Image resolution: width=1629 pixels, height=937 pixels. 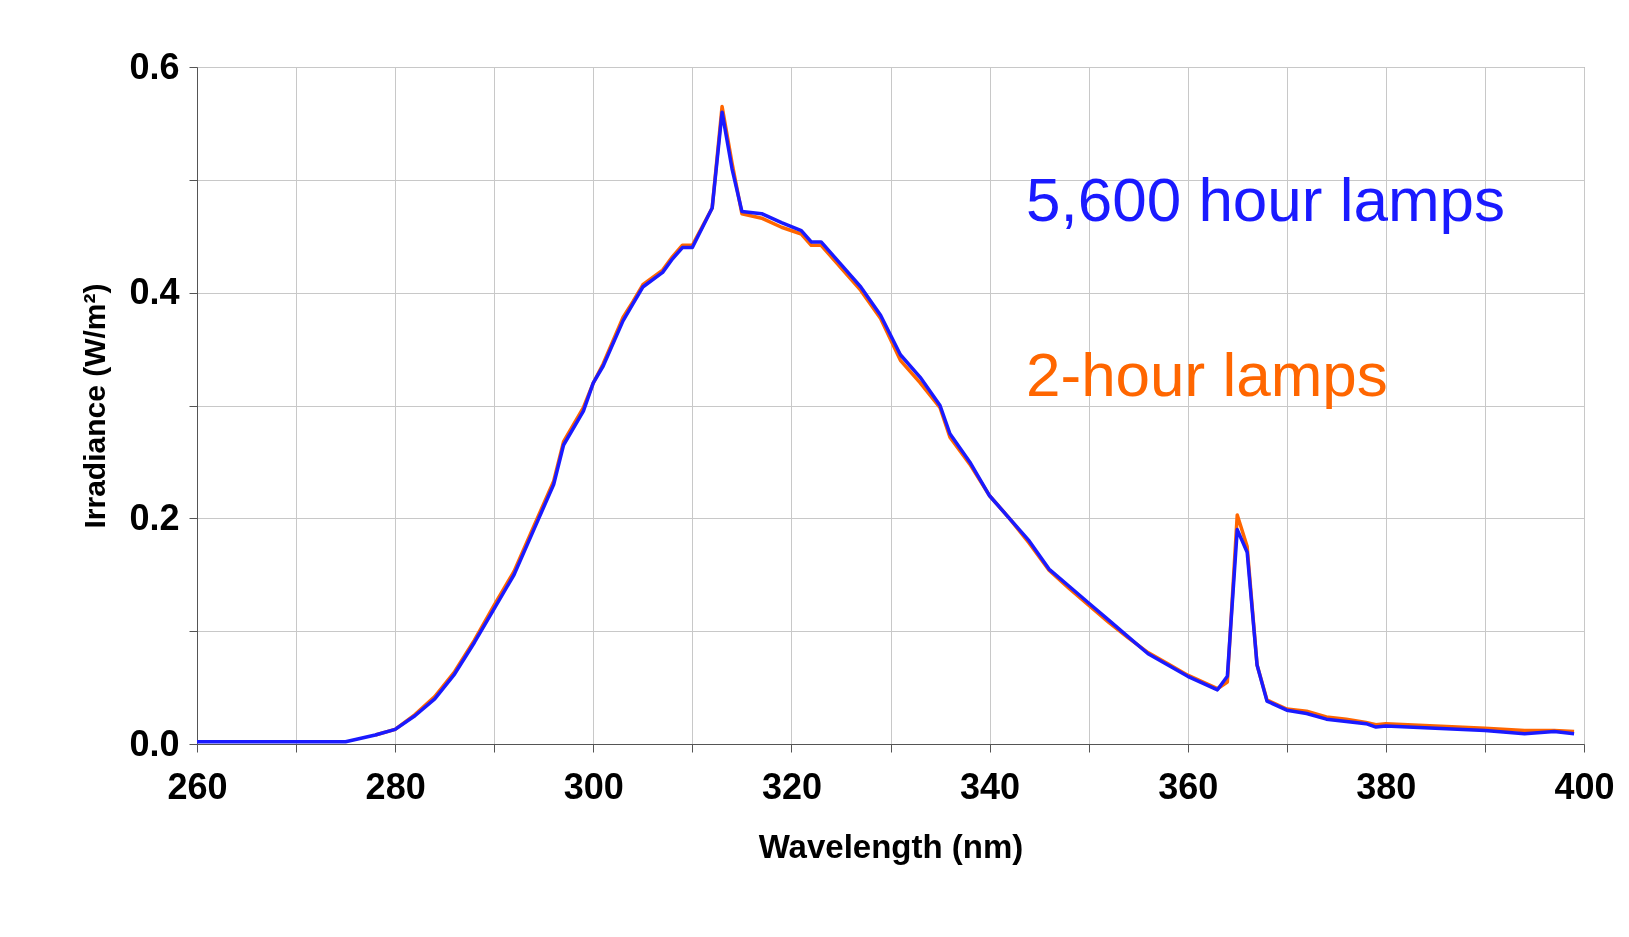 I want to click on x-tick-label: 280, so click(x=395, y=786).